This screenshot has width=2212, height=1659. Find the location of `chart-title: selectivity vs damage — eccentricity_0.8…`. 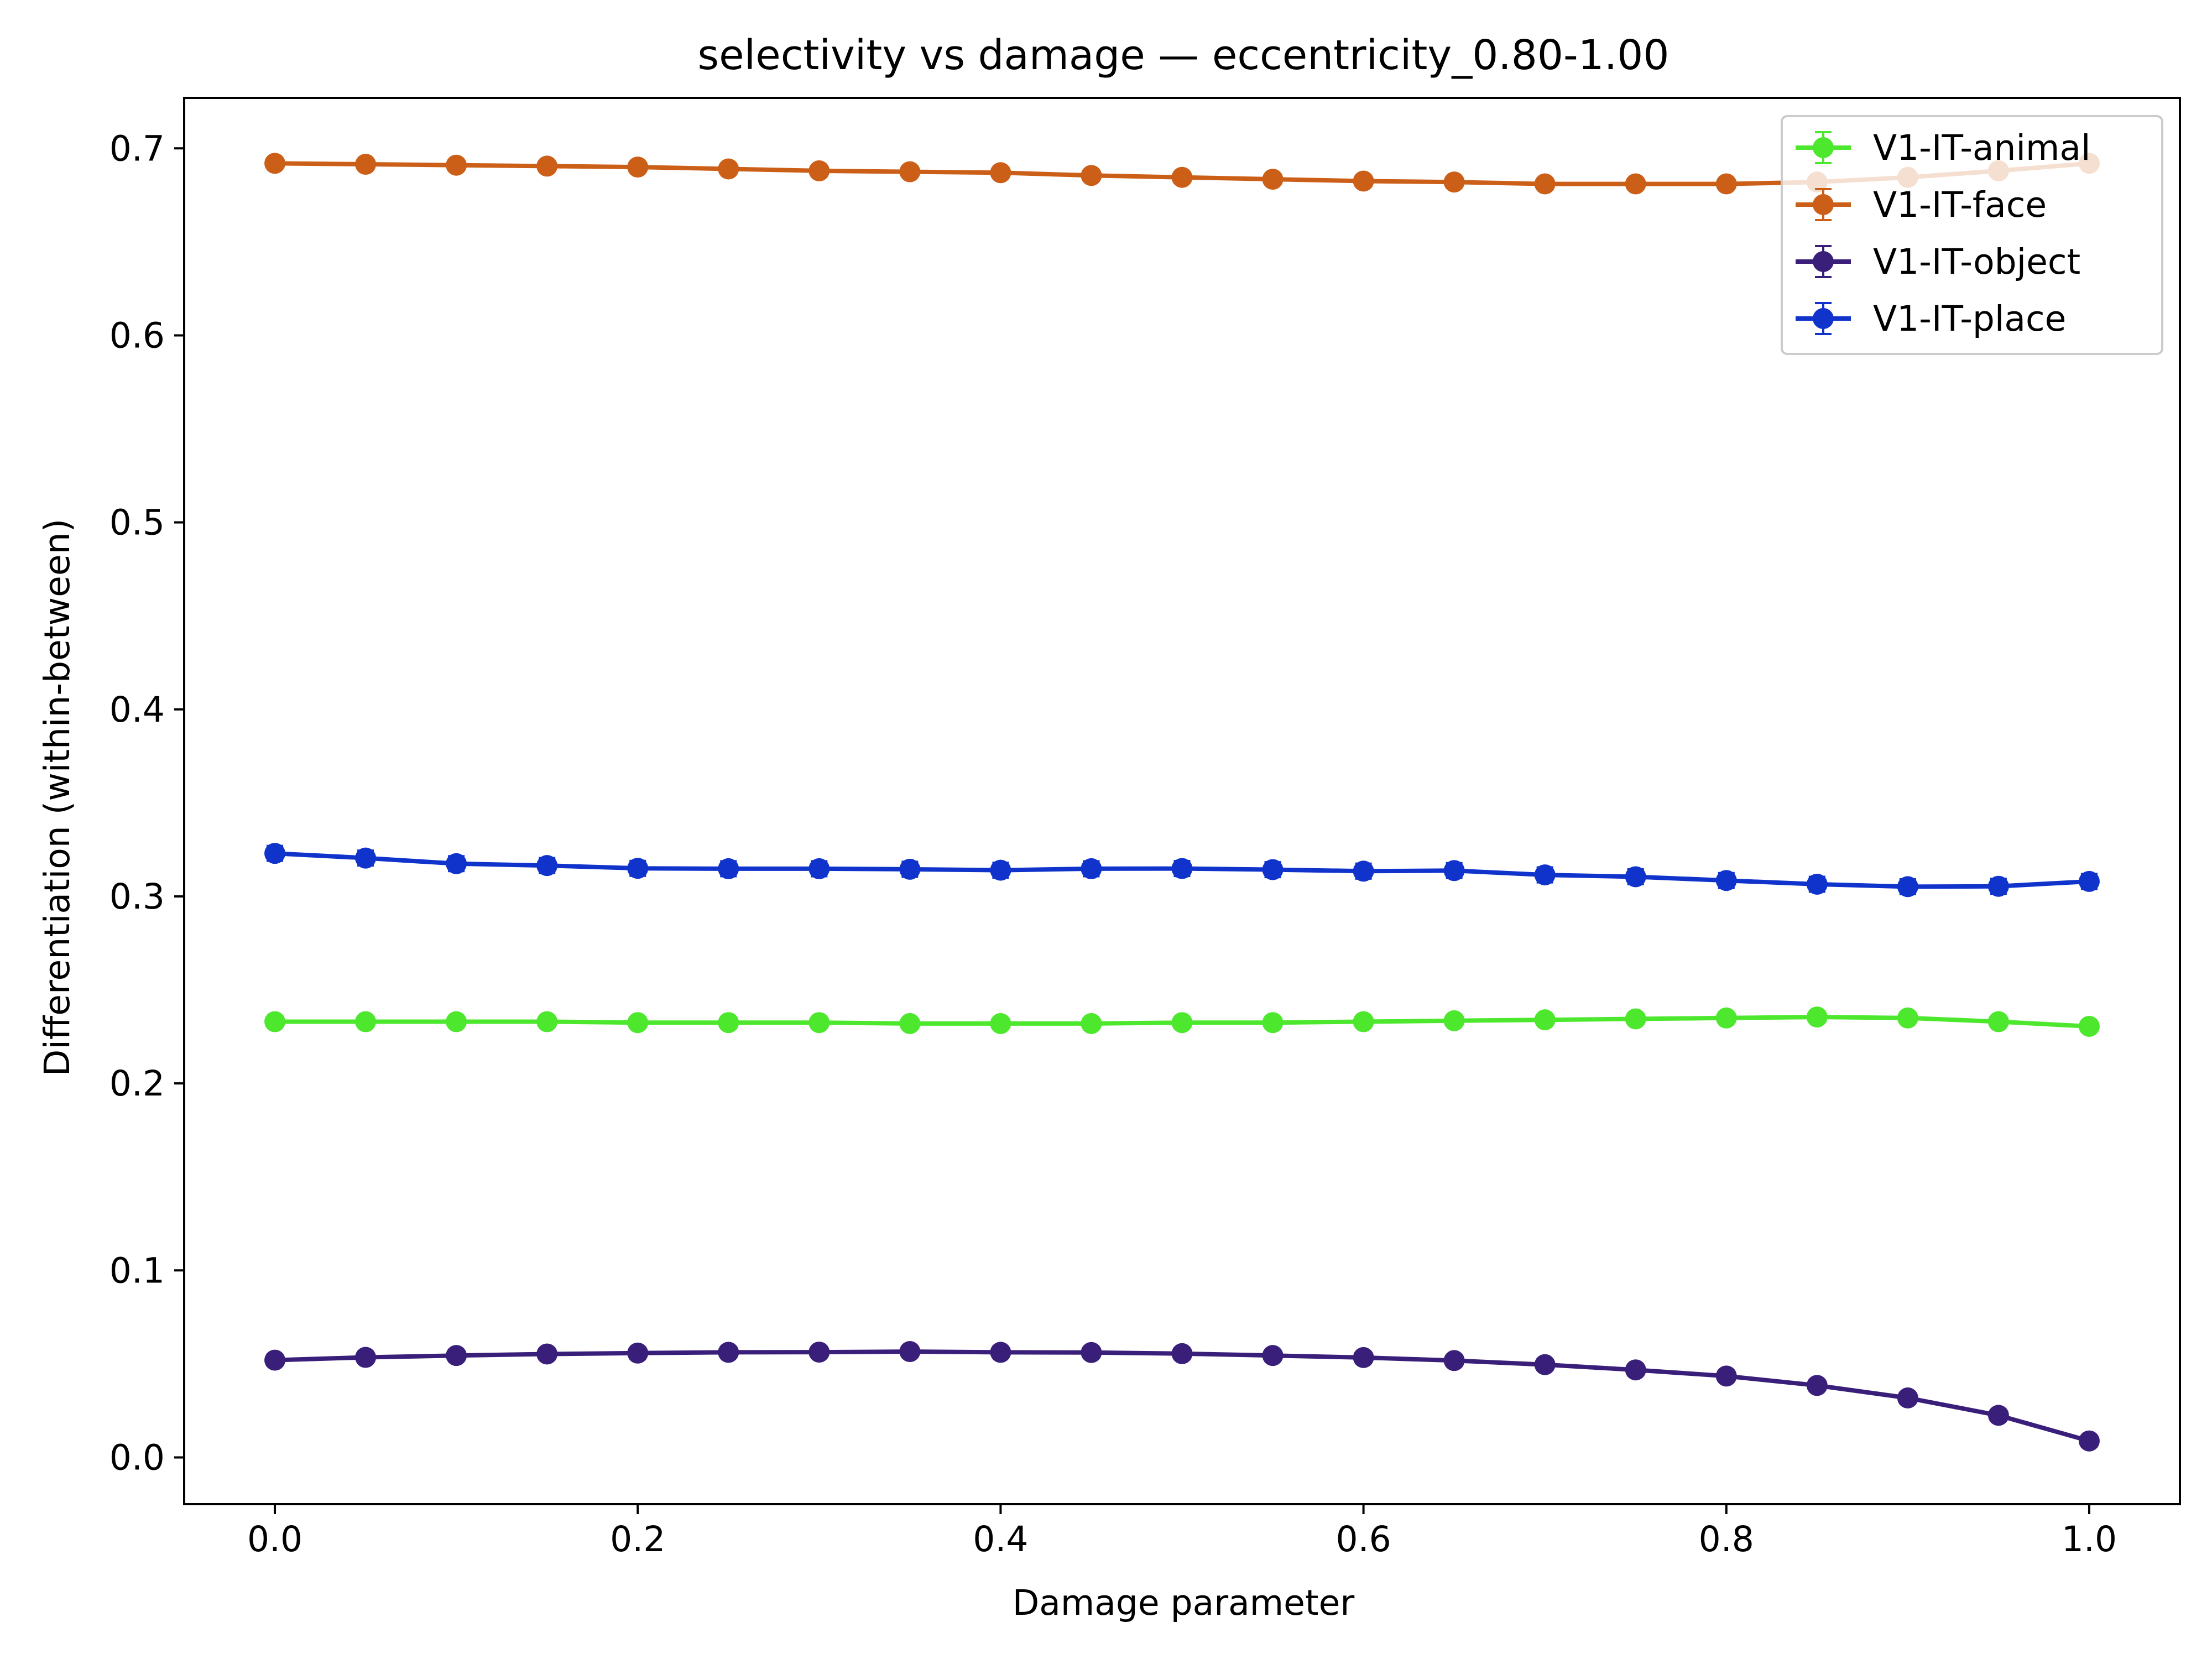

chart-title: selectivity vs damage — eccentricity_0.8… is located at coordinates (1184, 56).